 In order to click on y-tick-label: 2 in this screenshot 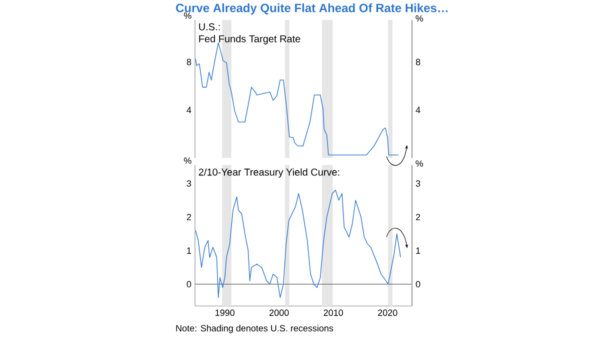, I will do `click(189, 217)`.